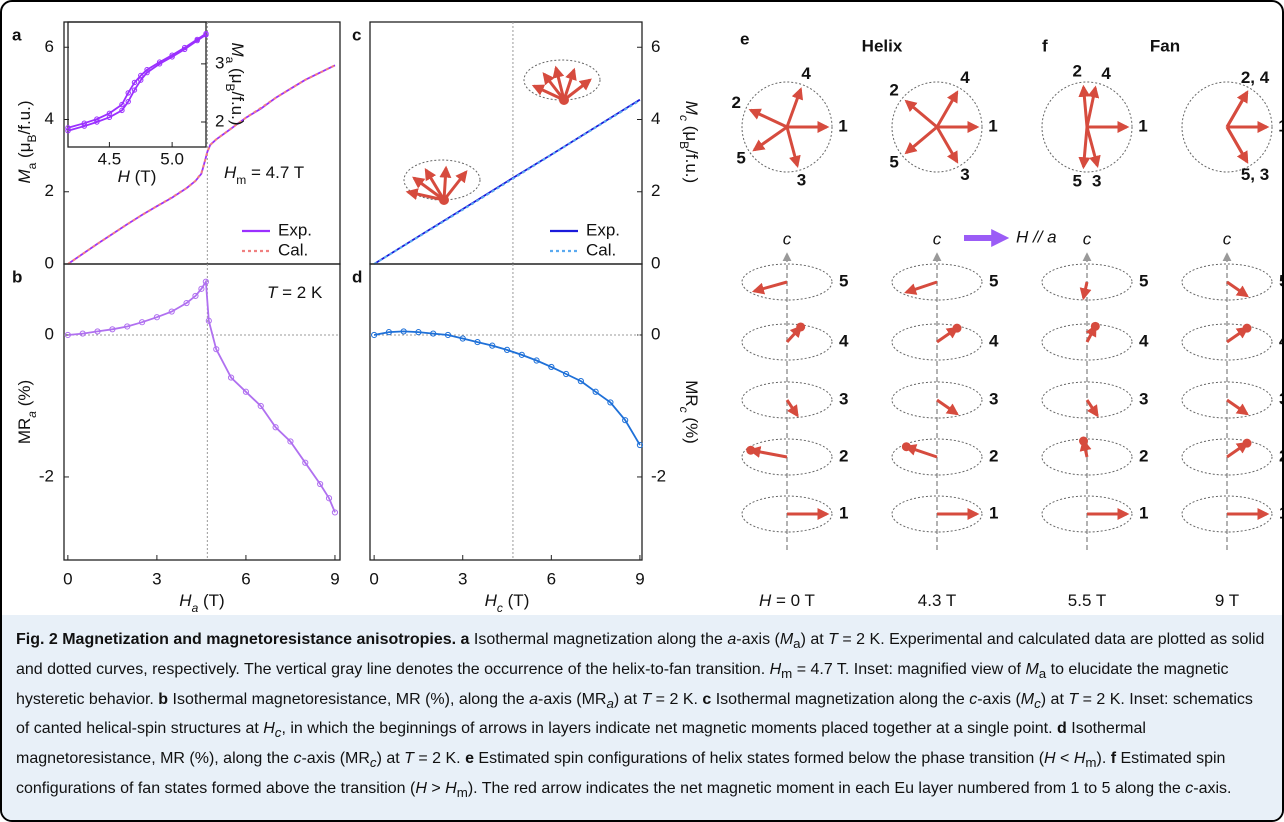 The image size is (1284, 822). Describe the element at coordinates (335, 759) in the screenshot. I see `caption-text: -axis (MR` at that location.